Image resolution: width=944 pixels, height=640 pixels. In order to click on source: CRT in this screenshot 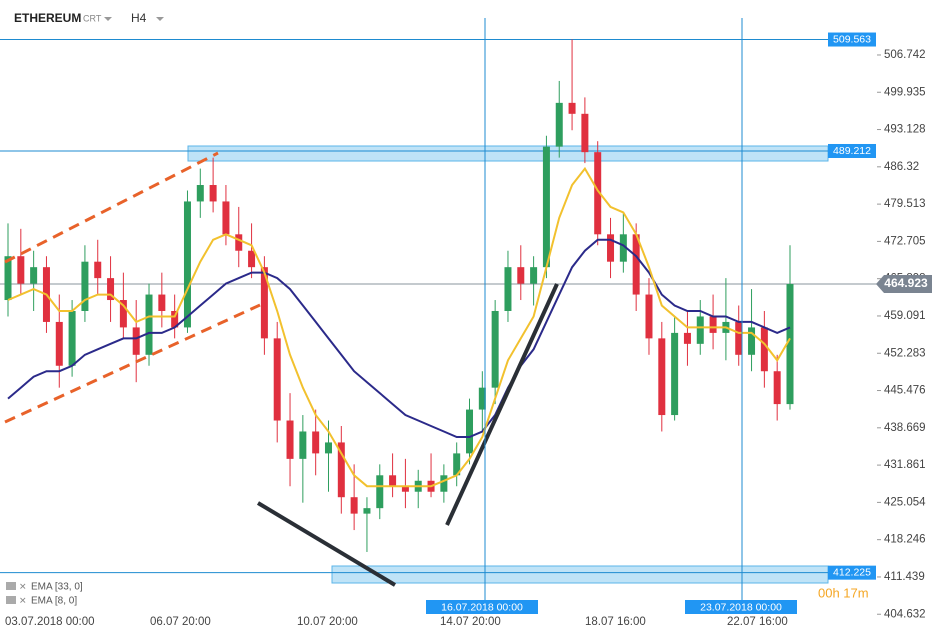, I will do `click(92, 18)`.